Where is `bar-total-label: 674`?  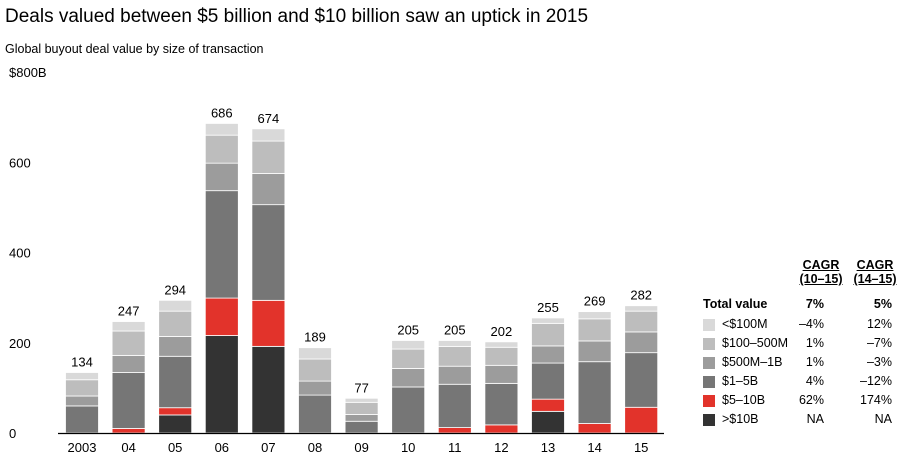
bar-total-label: 674 is located at coordinates (269, 118).